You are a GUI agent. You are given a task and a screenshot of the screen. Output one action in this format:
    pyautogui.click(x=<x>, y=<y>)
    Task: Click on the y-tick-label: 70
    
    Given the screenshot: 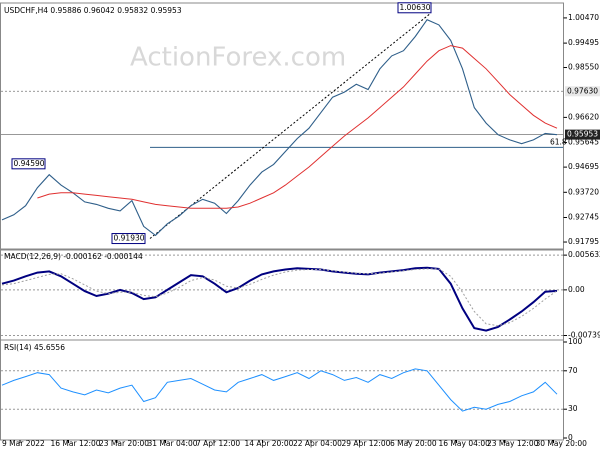 What is the action you would take?
    pyautogui.click(x=573, y=370)
    